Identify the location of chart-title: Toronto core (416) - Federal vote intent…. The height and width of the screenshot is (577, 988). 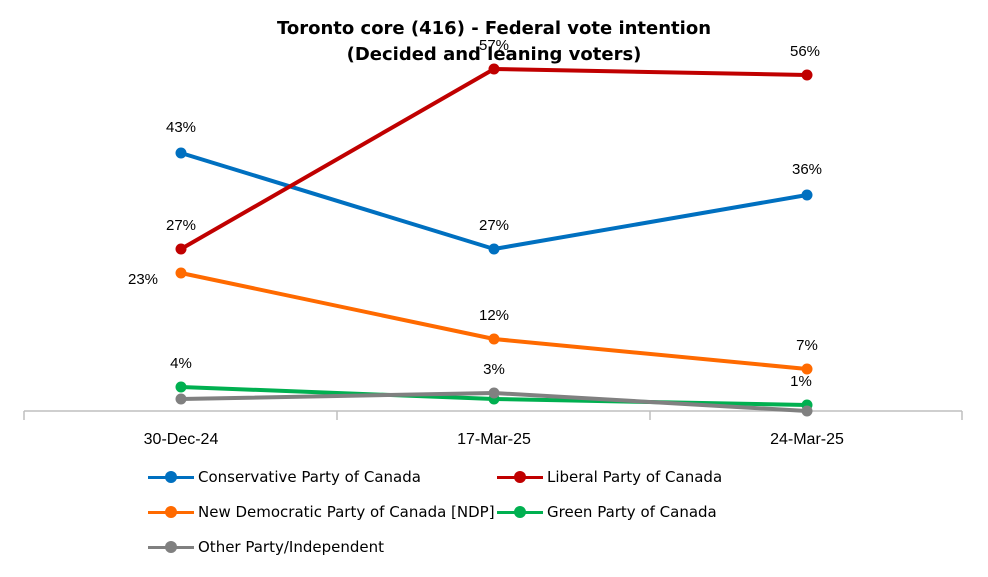
(494, 28).